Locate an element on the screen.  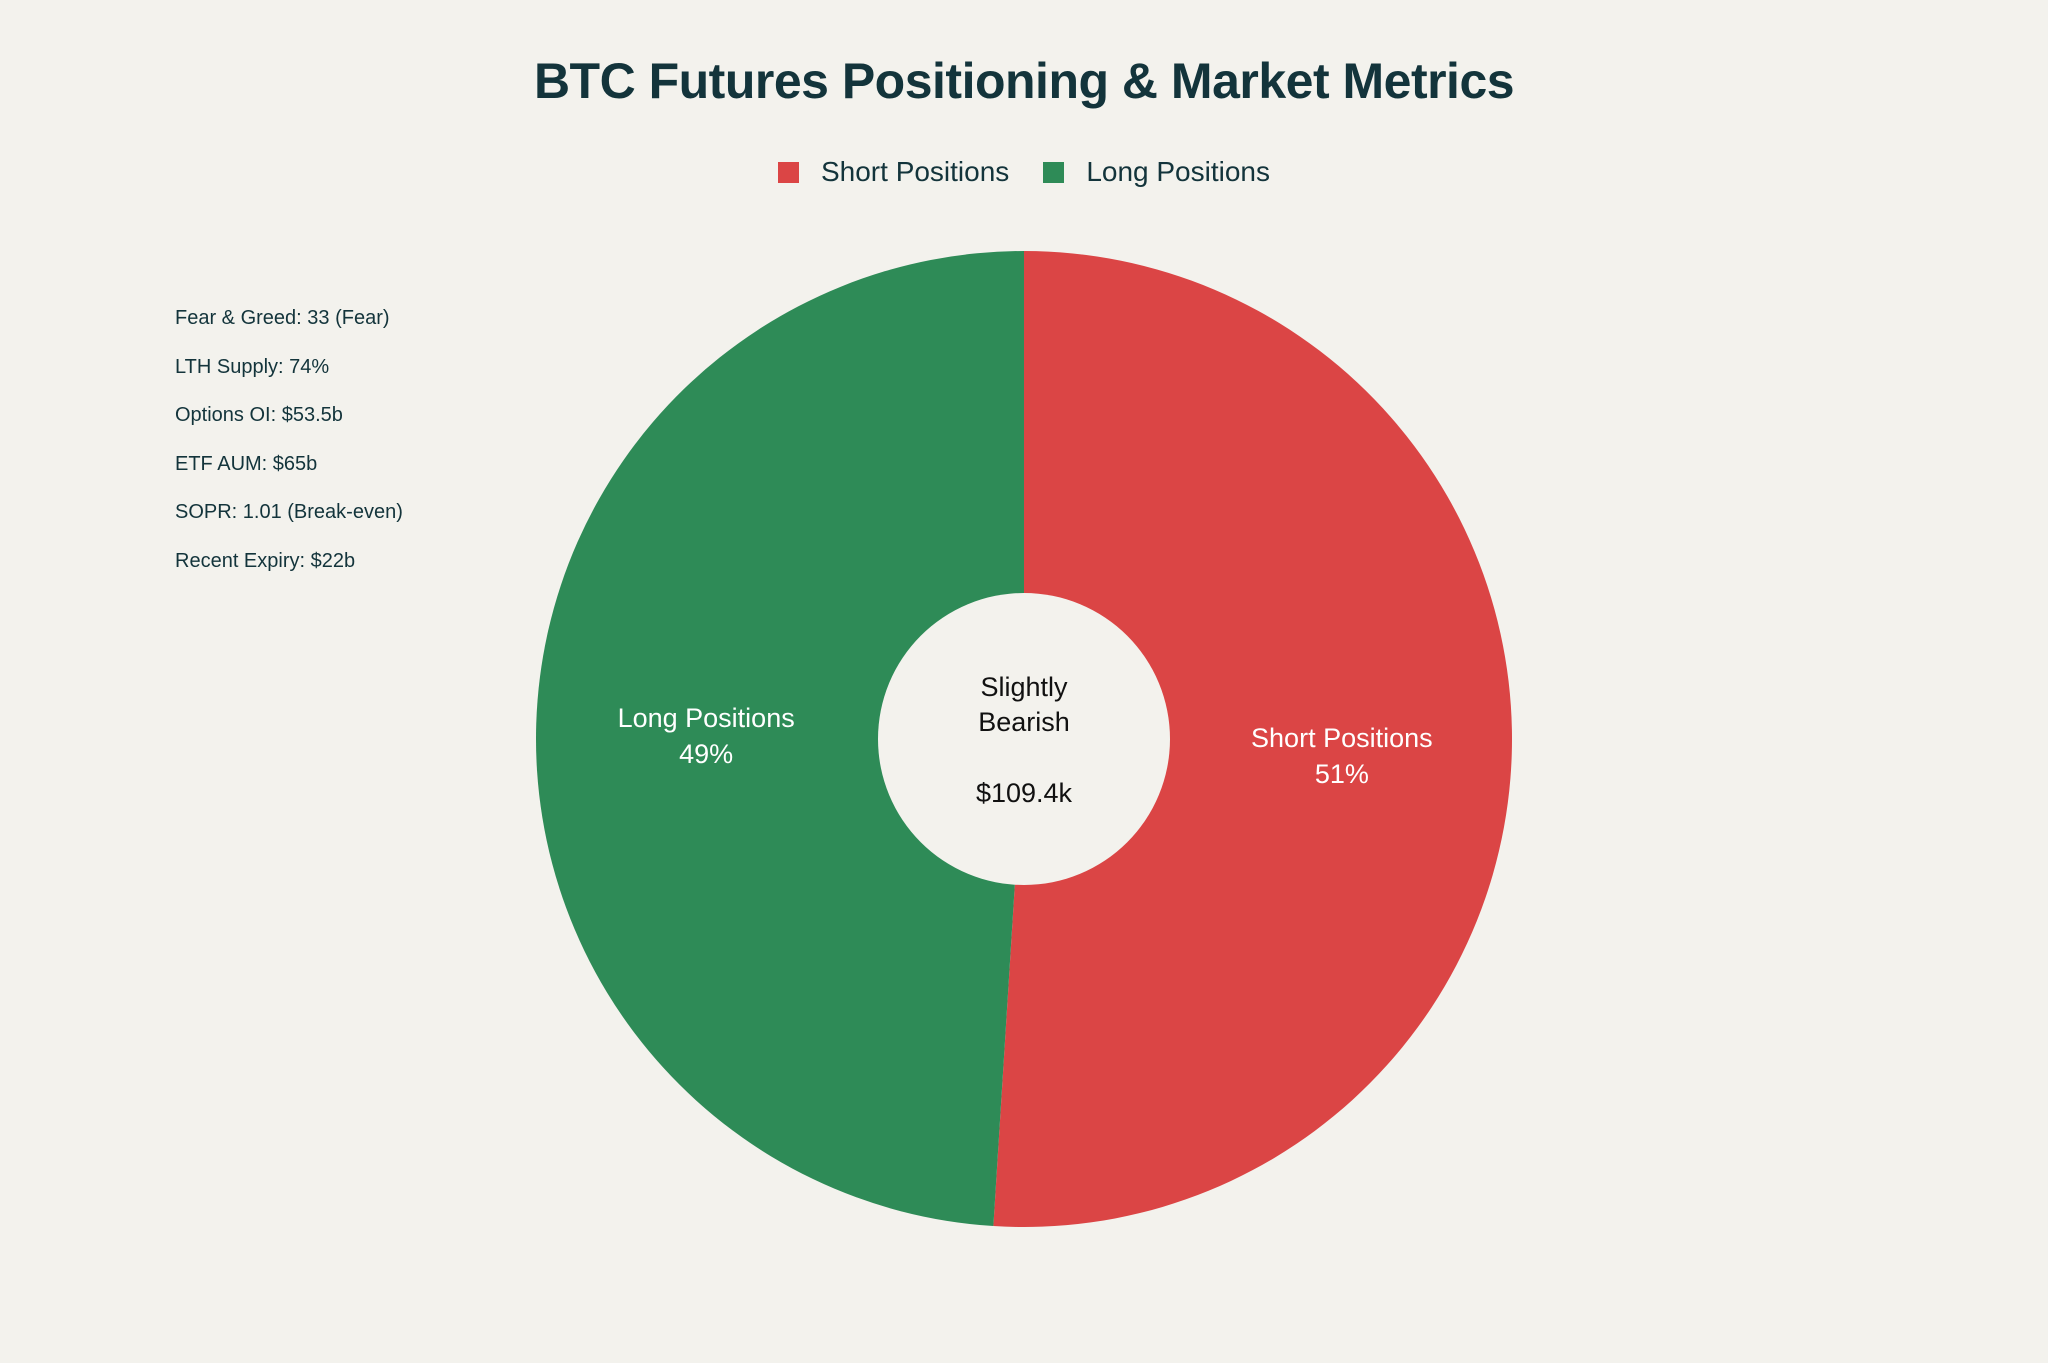
chart-title: BTC Futures Positioning & Market Metrics is located at coordinates (1024, 81).